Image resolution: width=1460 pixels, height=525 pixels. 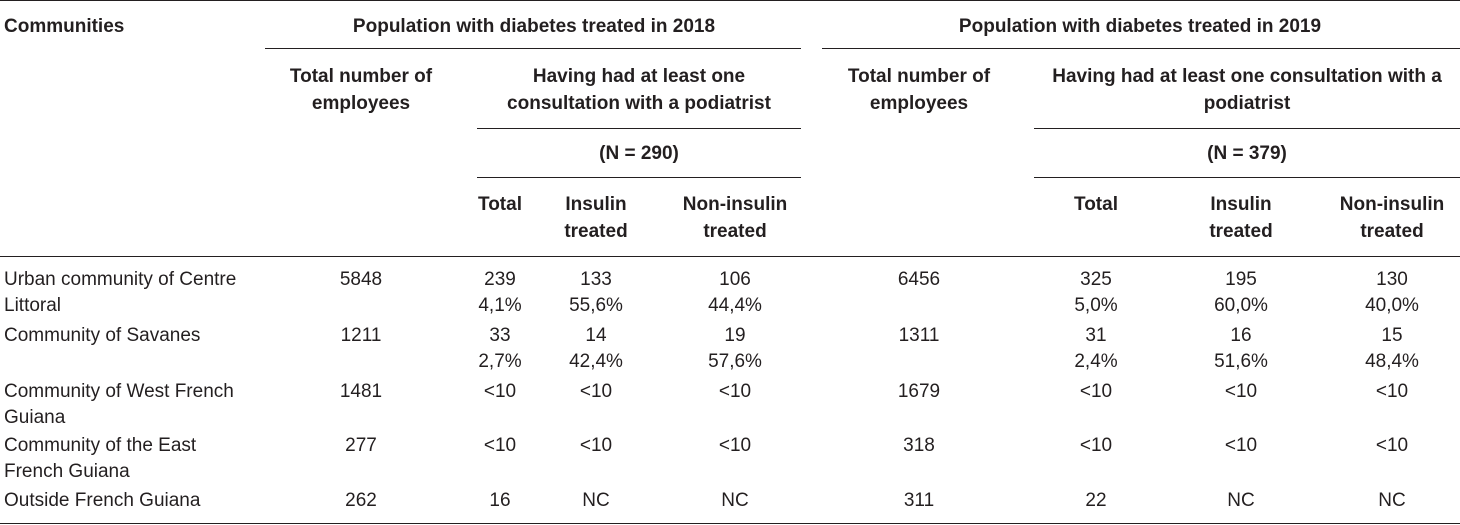 I want to click on cell-non-2019: 15, so click(x=1392, y=335).